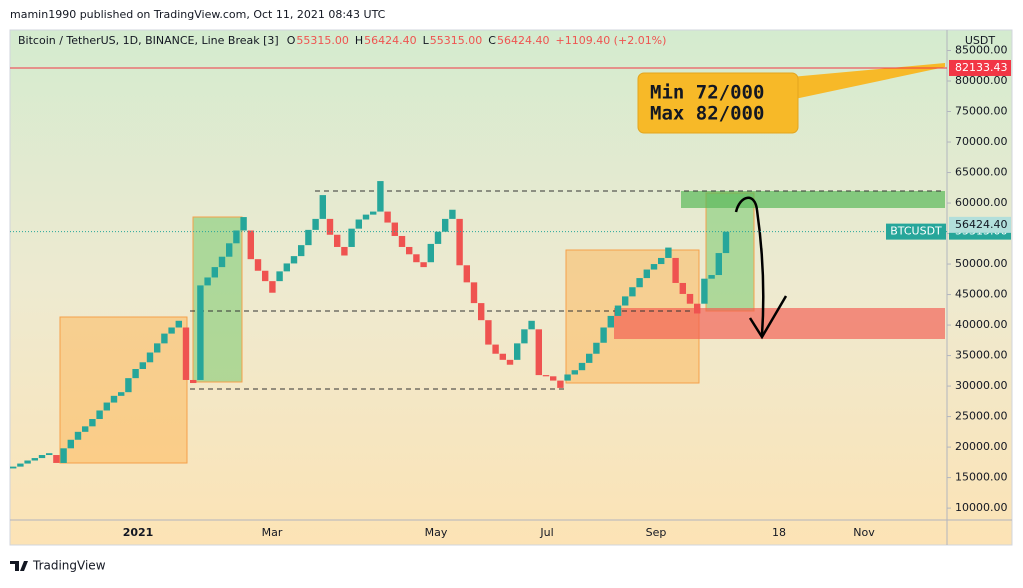 The height and width of the screenshot is (588, 1023). Describe the element at coordinates (19, 566) in the screenshot. I see `logo` at that location.